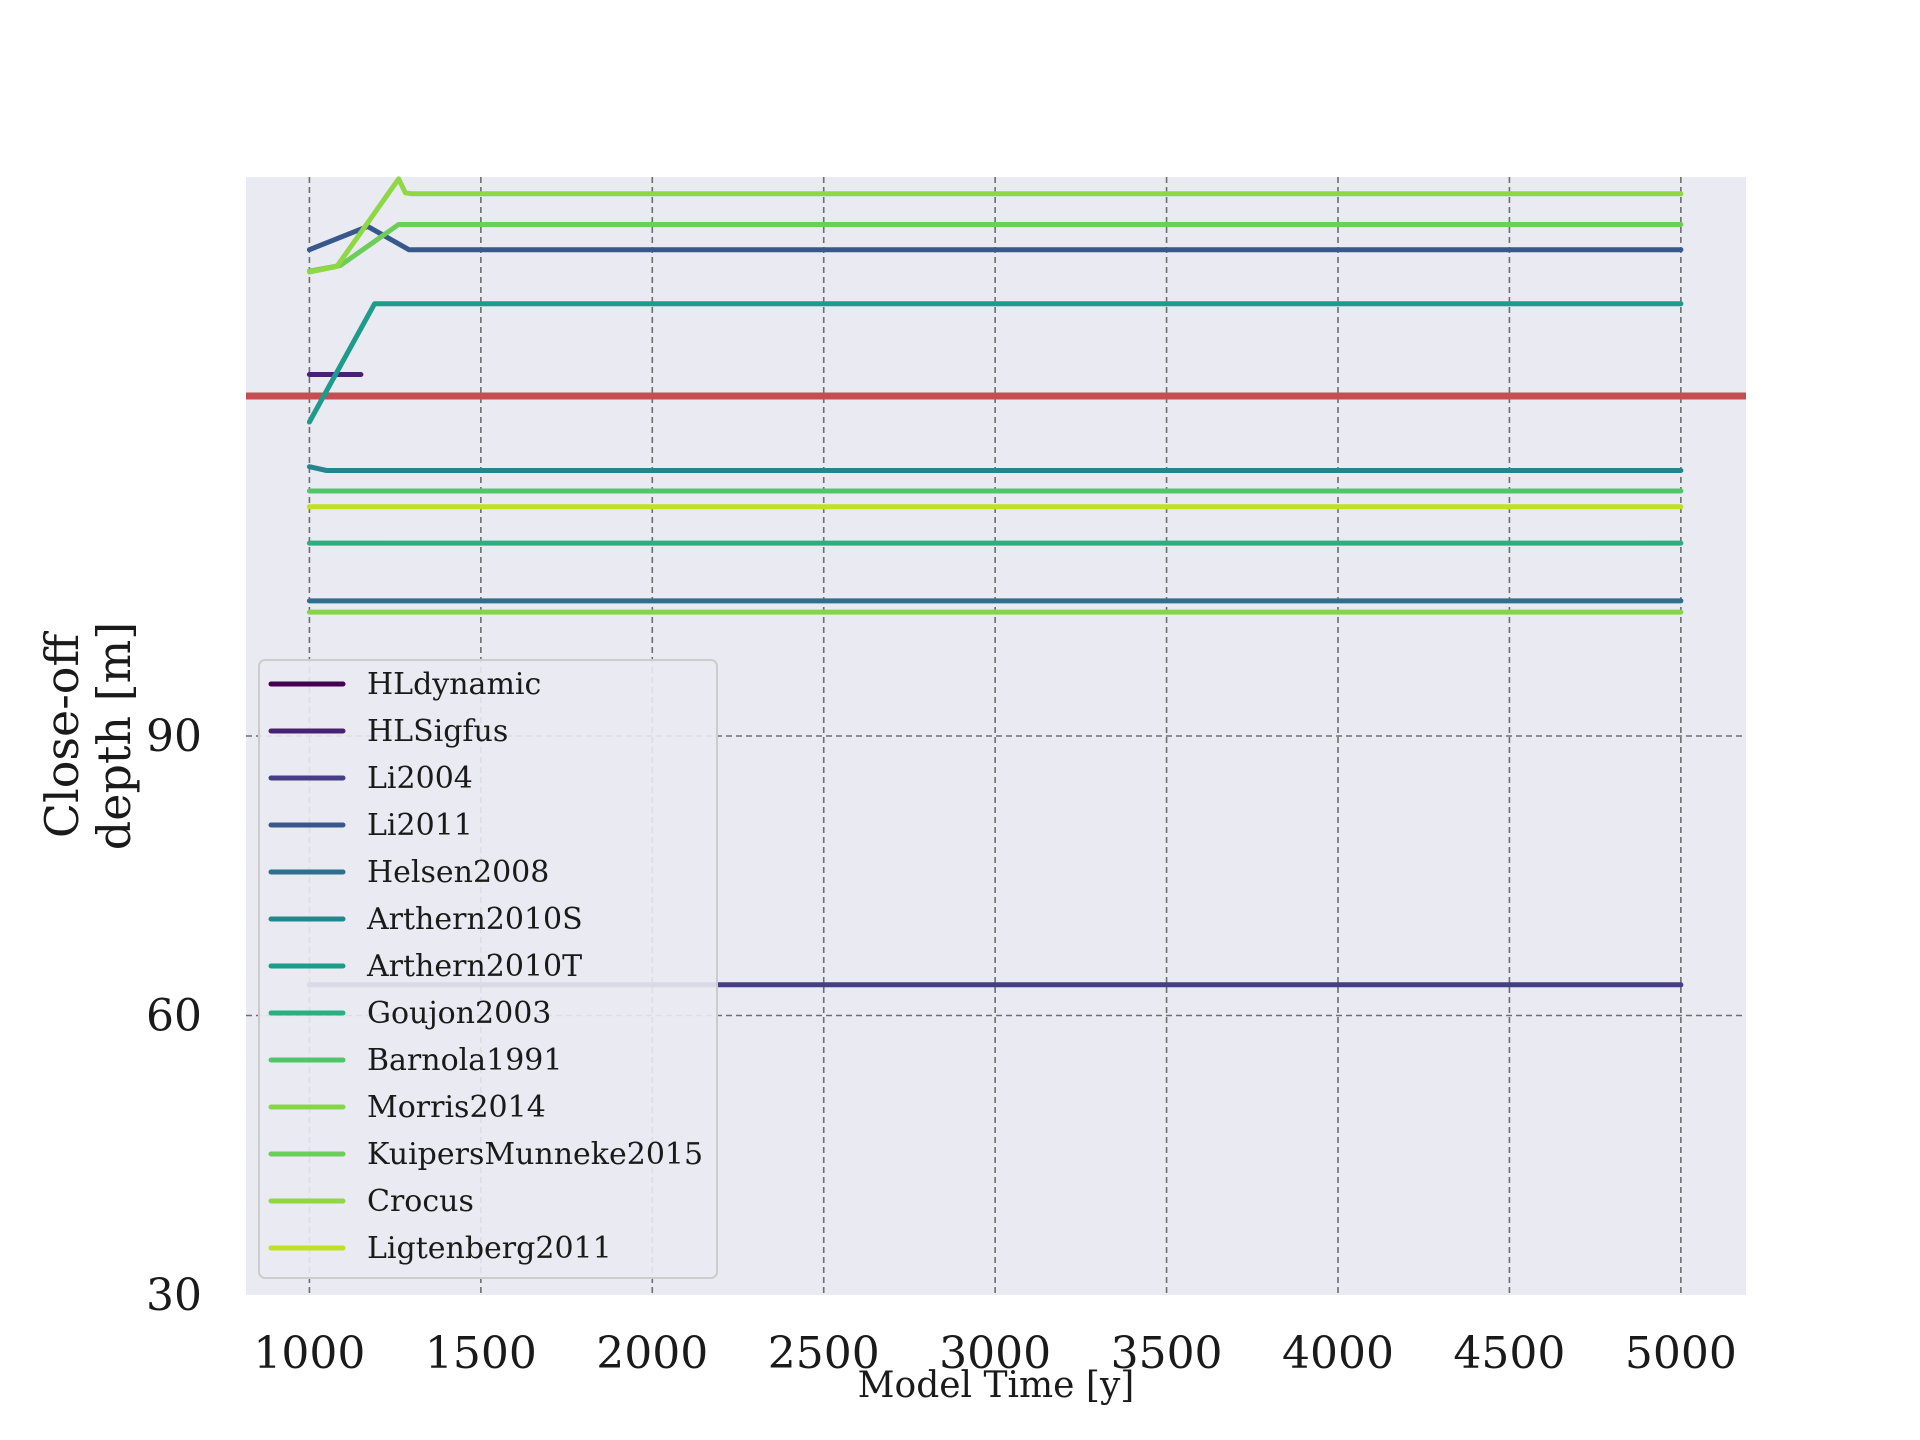 This screenshot has width=1920, height=1440. Describe the element at coordinates (420, 778) in the screenshot. I see `legend-label-li2004: Li2004` at that location.